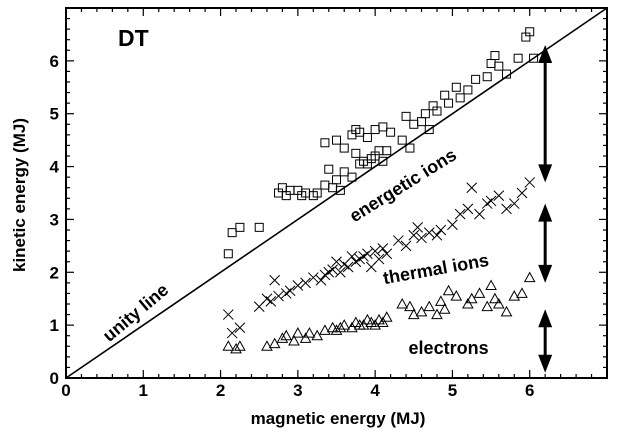  What do you see at coordinates (375, 390) in the screenshot?
I see `x-tick-label: 4` at bounding box center [375, 390].